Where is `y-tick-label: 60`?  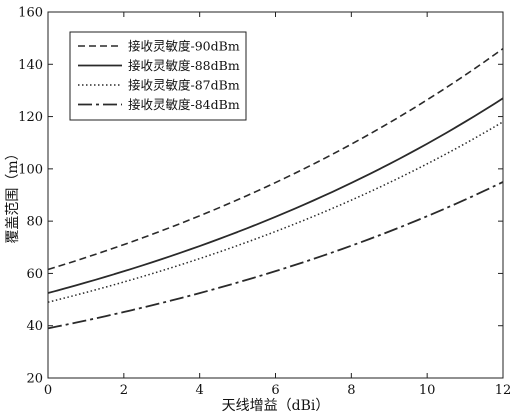 y-tick-label: 60 is located at coordinates (34, 274).